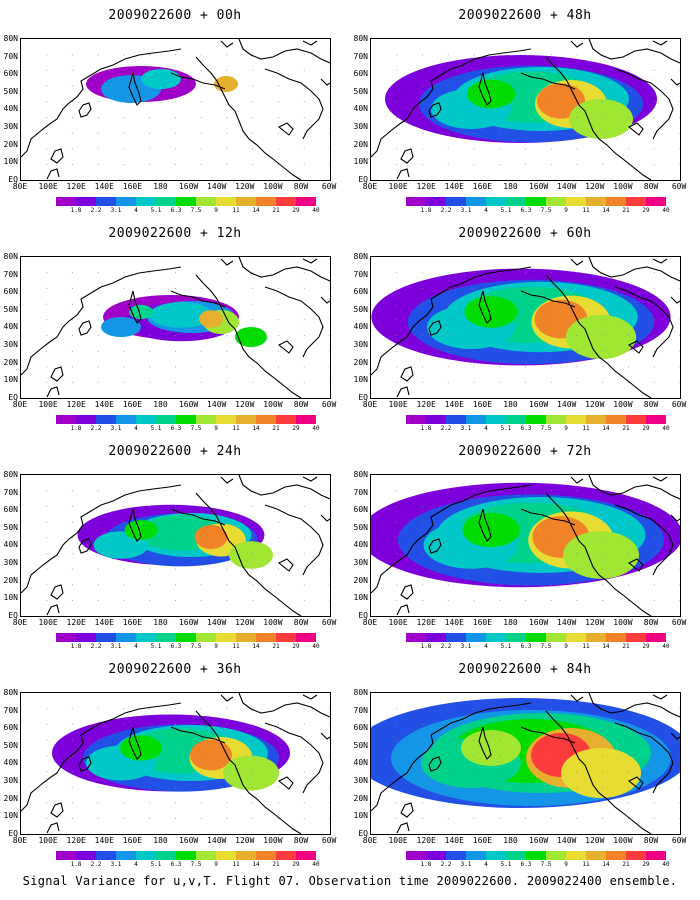 The image size is (700, 900). What do you see at coordinates (525, 451) in the screenshot?
I see `panel-title: 2009022600 + 72h` at bounding box center [525, 451].